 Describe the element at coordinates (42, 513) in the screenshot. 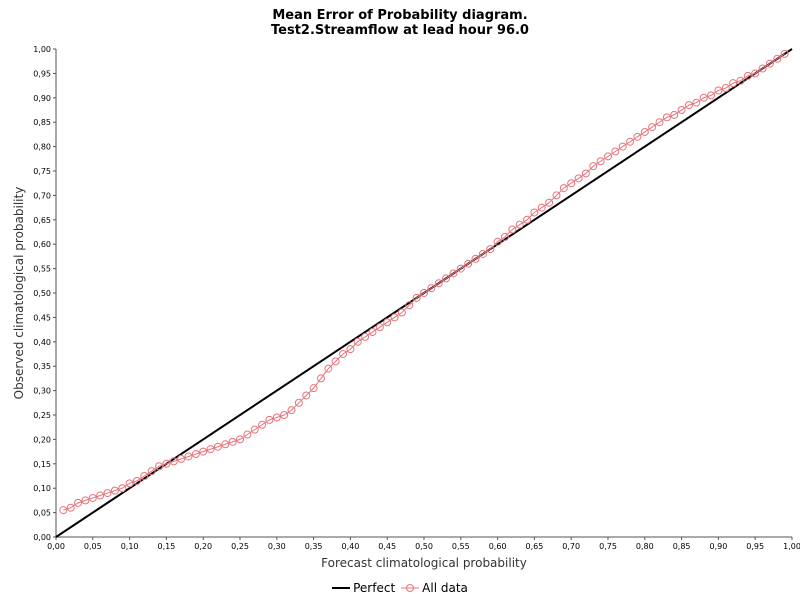

I see `y-tick-label: 0,05` at that location.